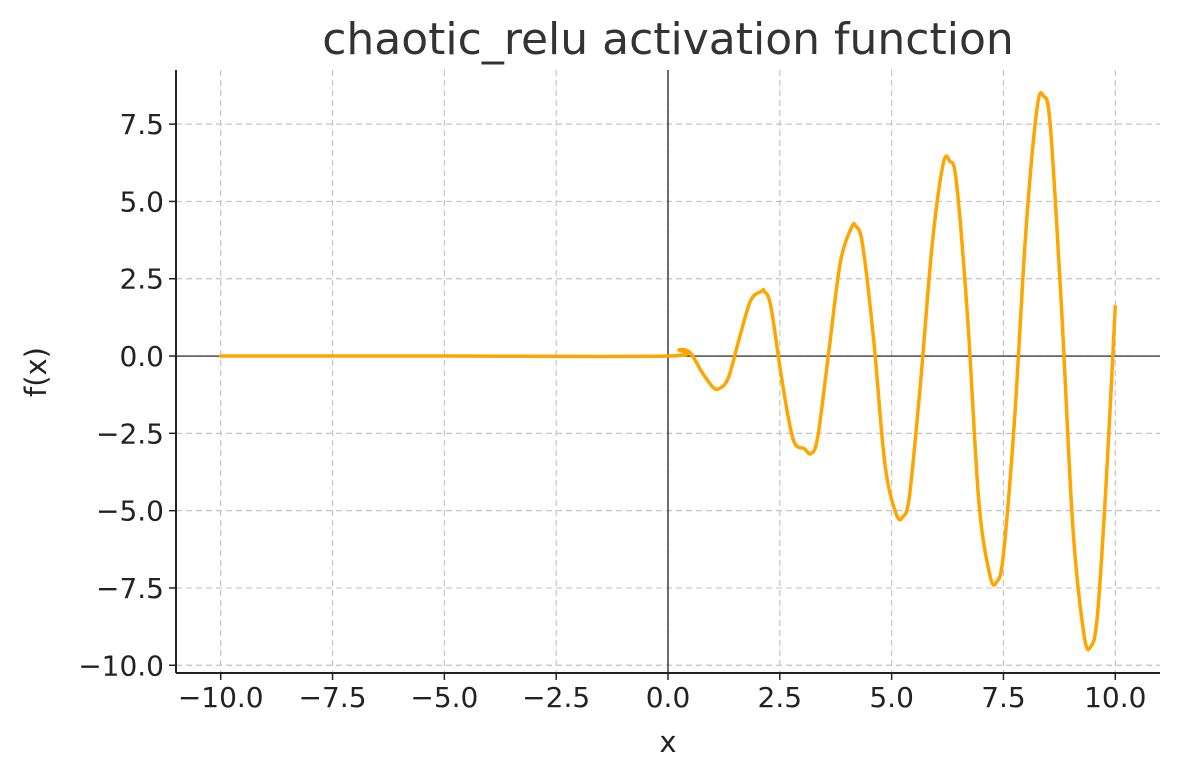  What do you see at coordinates (780, 697) in the screenshot?
I see `x-tick-label: 2.5` at bounding box center [780, 697].